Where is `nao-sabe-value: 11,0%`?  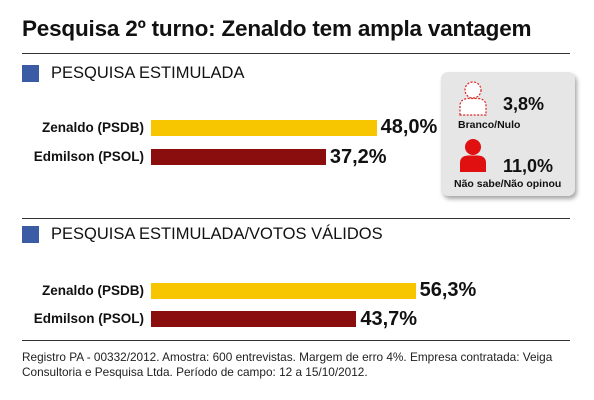
nao-sabe-value: 11,0% is located at coordinates (528, 166).